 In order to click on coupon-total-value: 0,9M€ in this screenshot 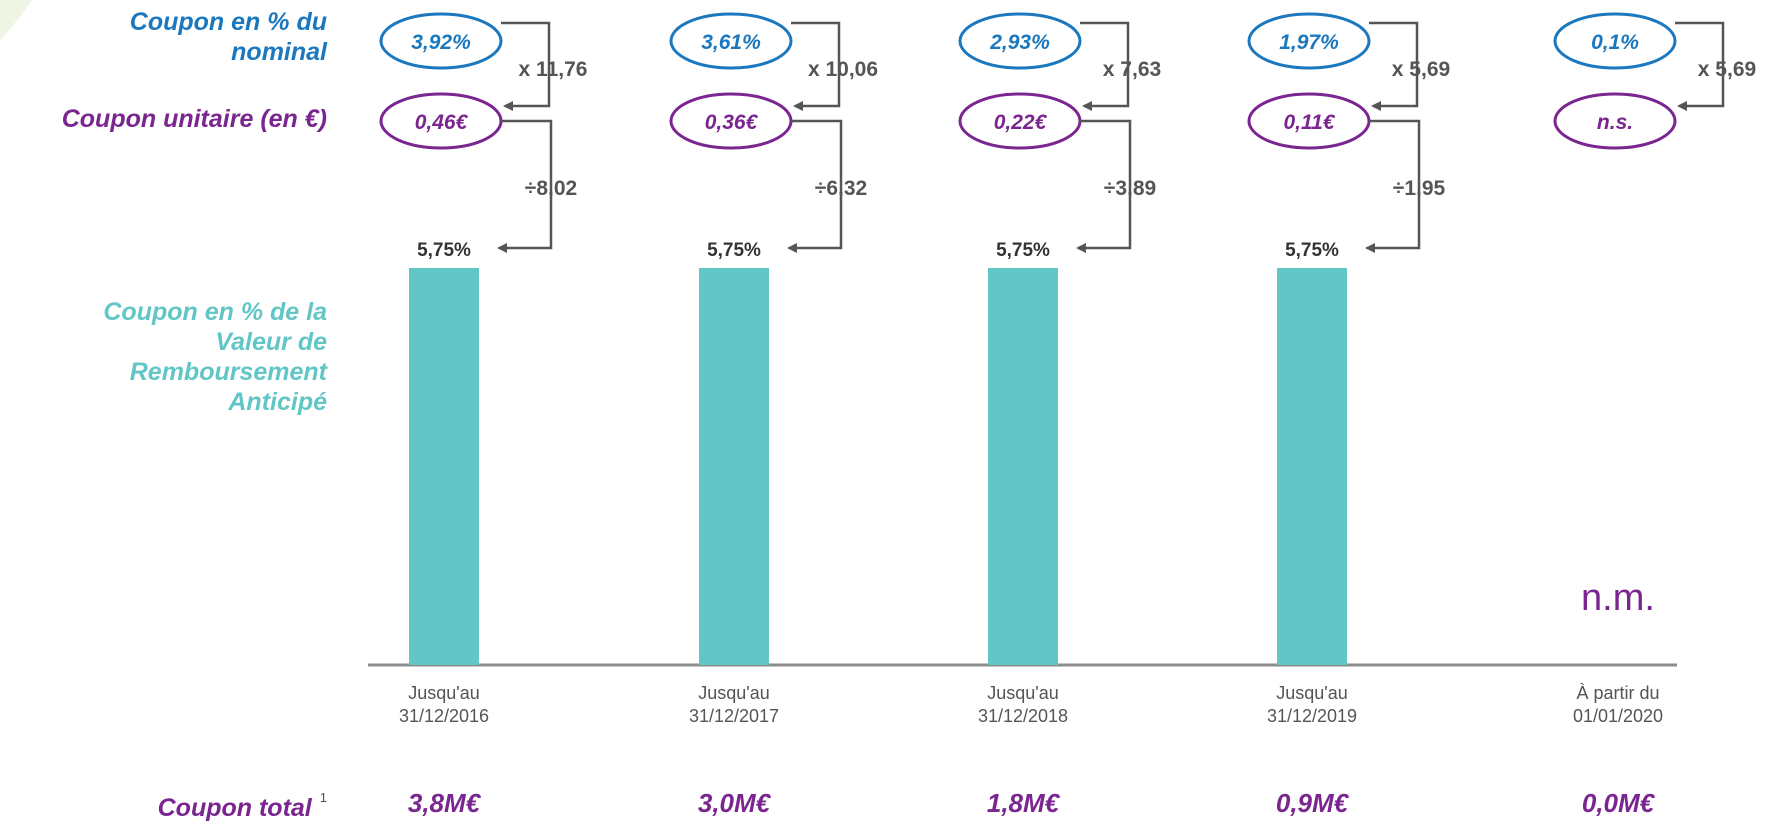, I will do `click(1313, 802)`.